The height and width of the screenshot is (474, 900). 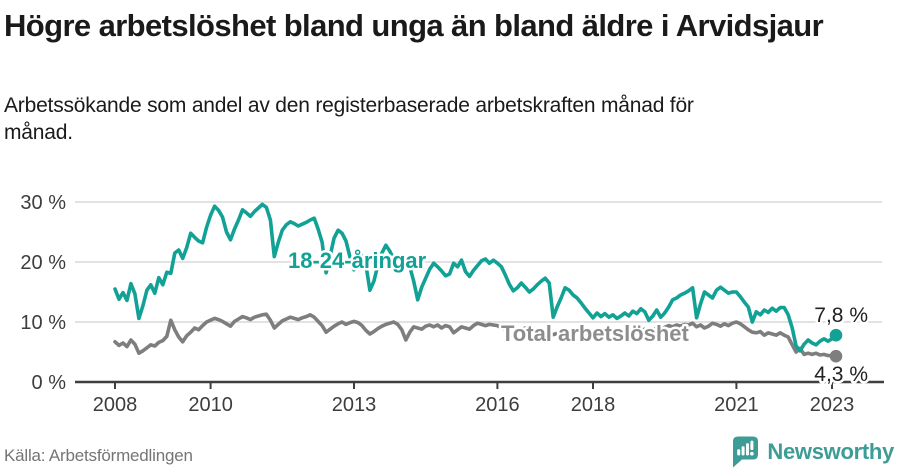 I want to click on x-tick-label-2023: 2023, so click(x=832, y=405).